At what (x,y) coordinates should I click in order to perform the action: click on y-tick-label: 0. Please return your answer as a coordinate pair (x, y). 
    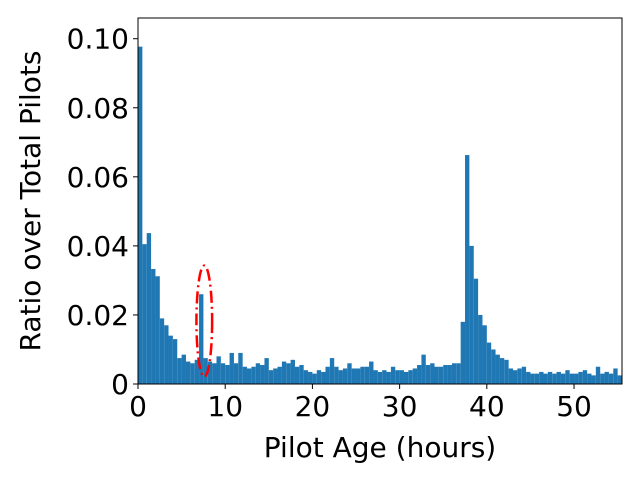
    Looking at the image, I should click on (120, 384).